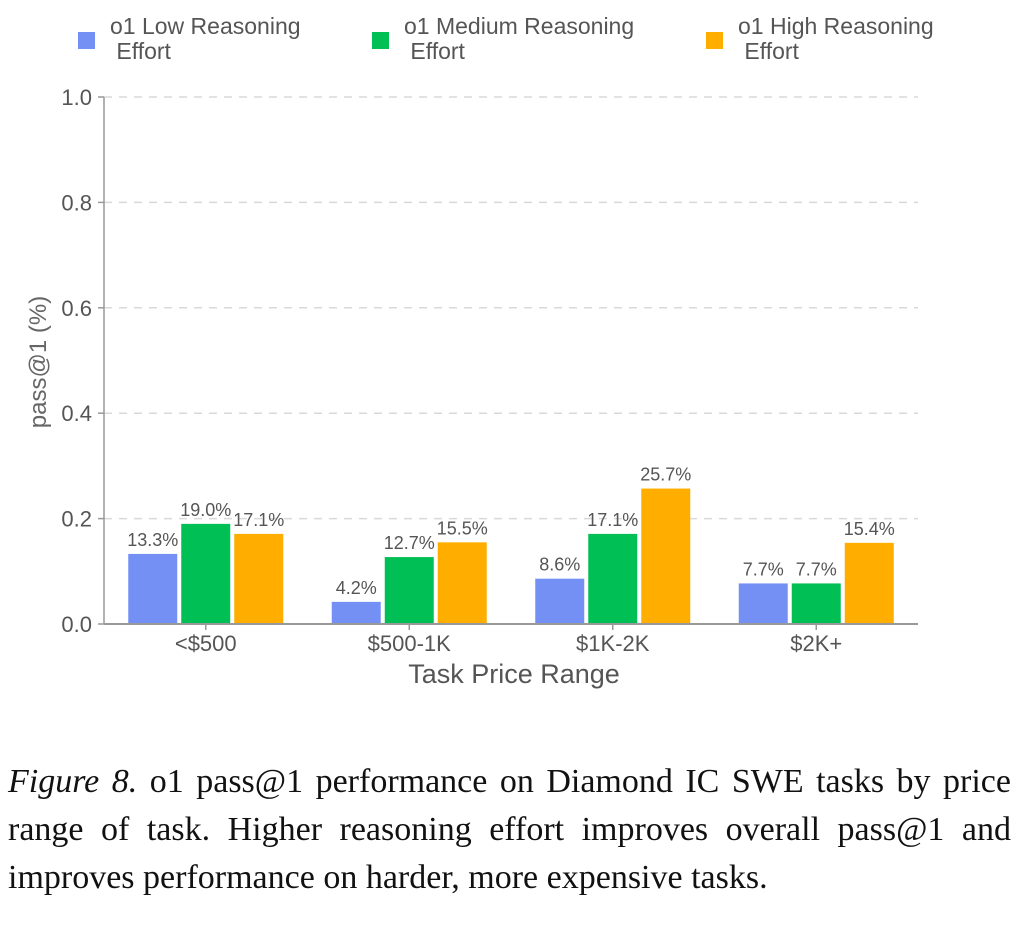  Describe the element at coordinates (205, 510) in the screenshot. I see `data-label: 19.0%` at that location.